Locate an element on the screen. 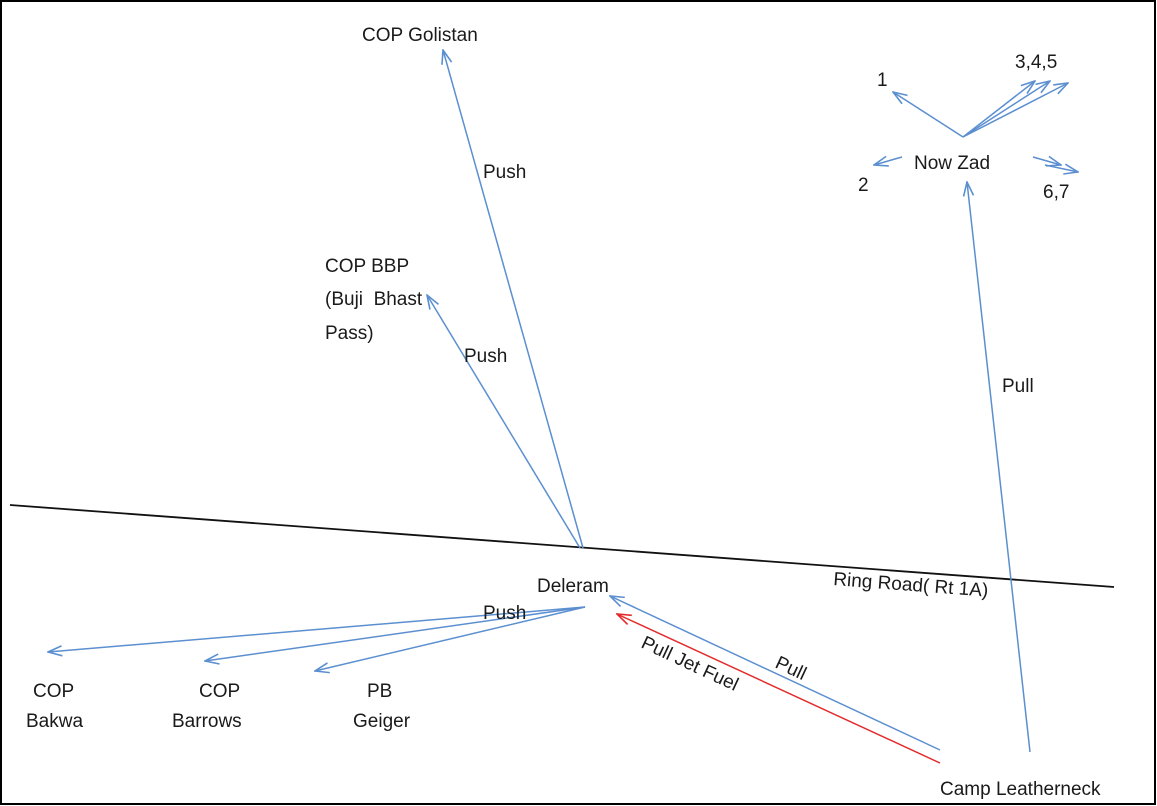  label-cop-bakwa-line2: Bakwa is located at coordinates (54, 721).